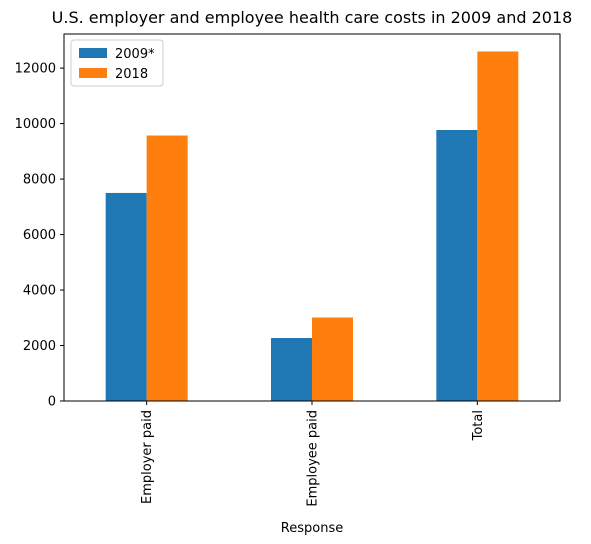  Describe the element at coordinates (39, 346) in the screenshot. I see `y-tick-label: 2000` at that location.